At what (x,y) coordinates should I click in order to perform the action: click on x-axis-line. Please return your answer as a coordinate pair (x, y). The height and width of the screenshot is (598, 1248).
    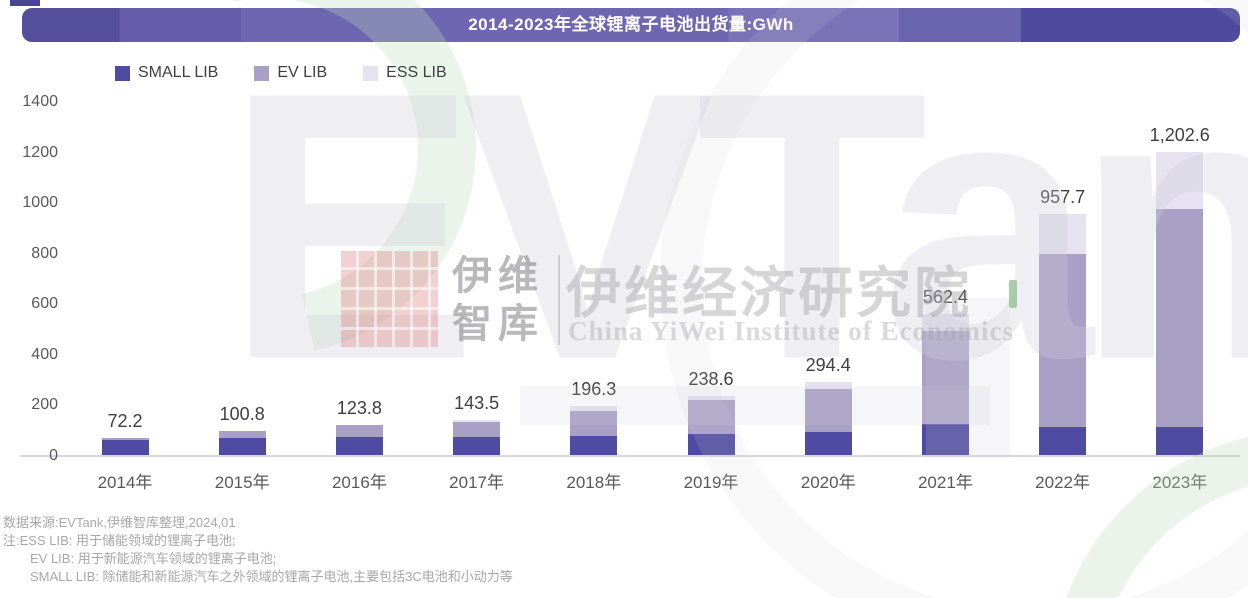
    Looking at the image, I should click on (630, 456).